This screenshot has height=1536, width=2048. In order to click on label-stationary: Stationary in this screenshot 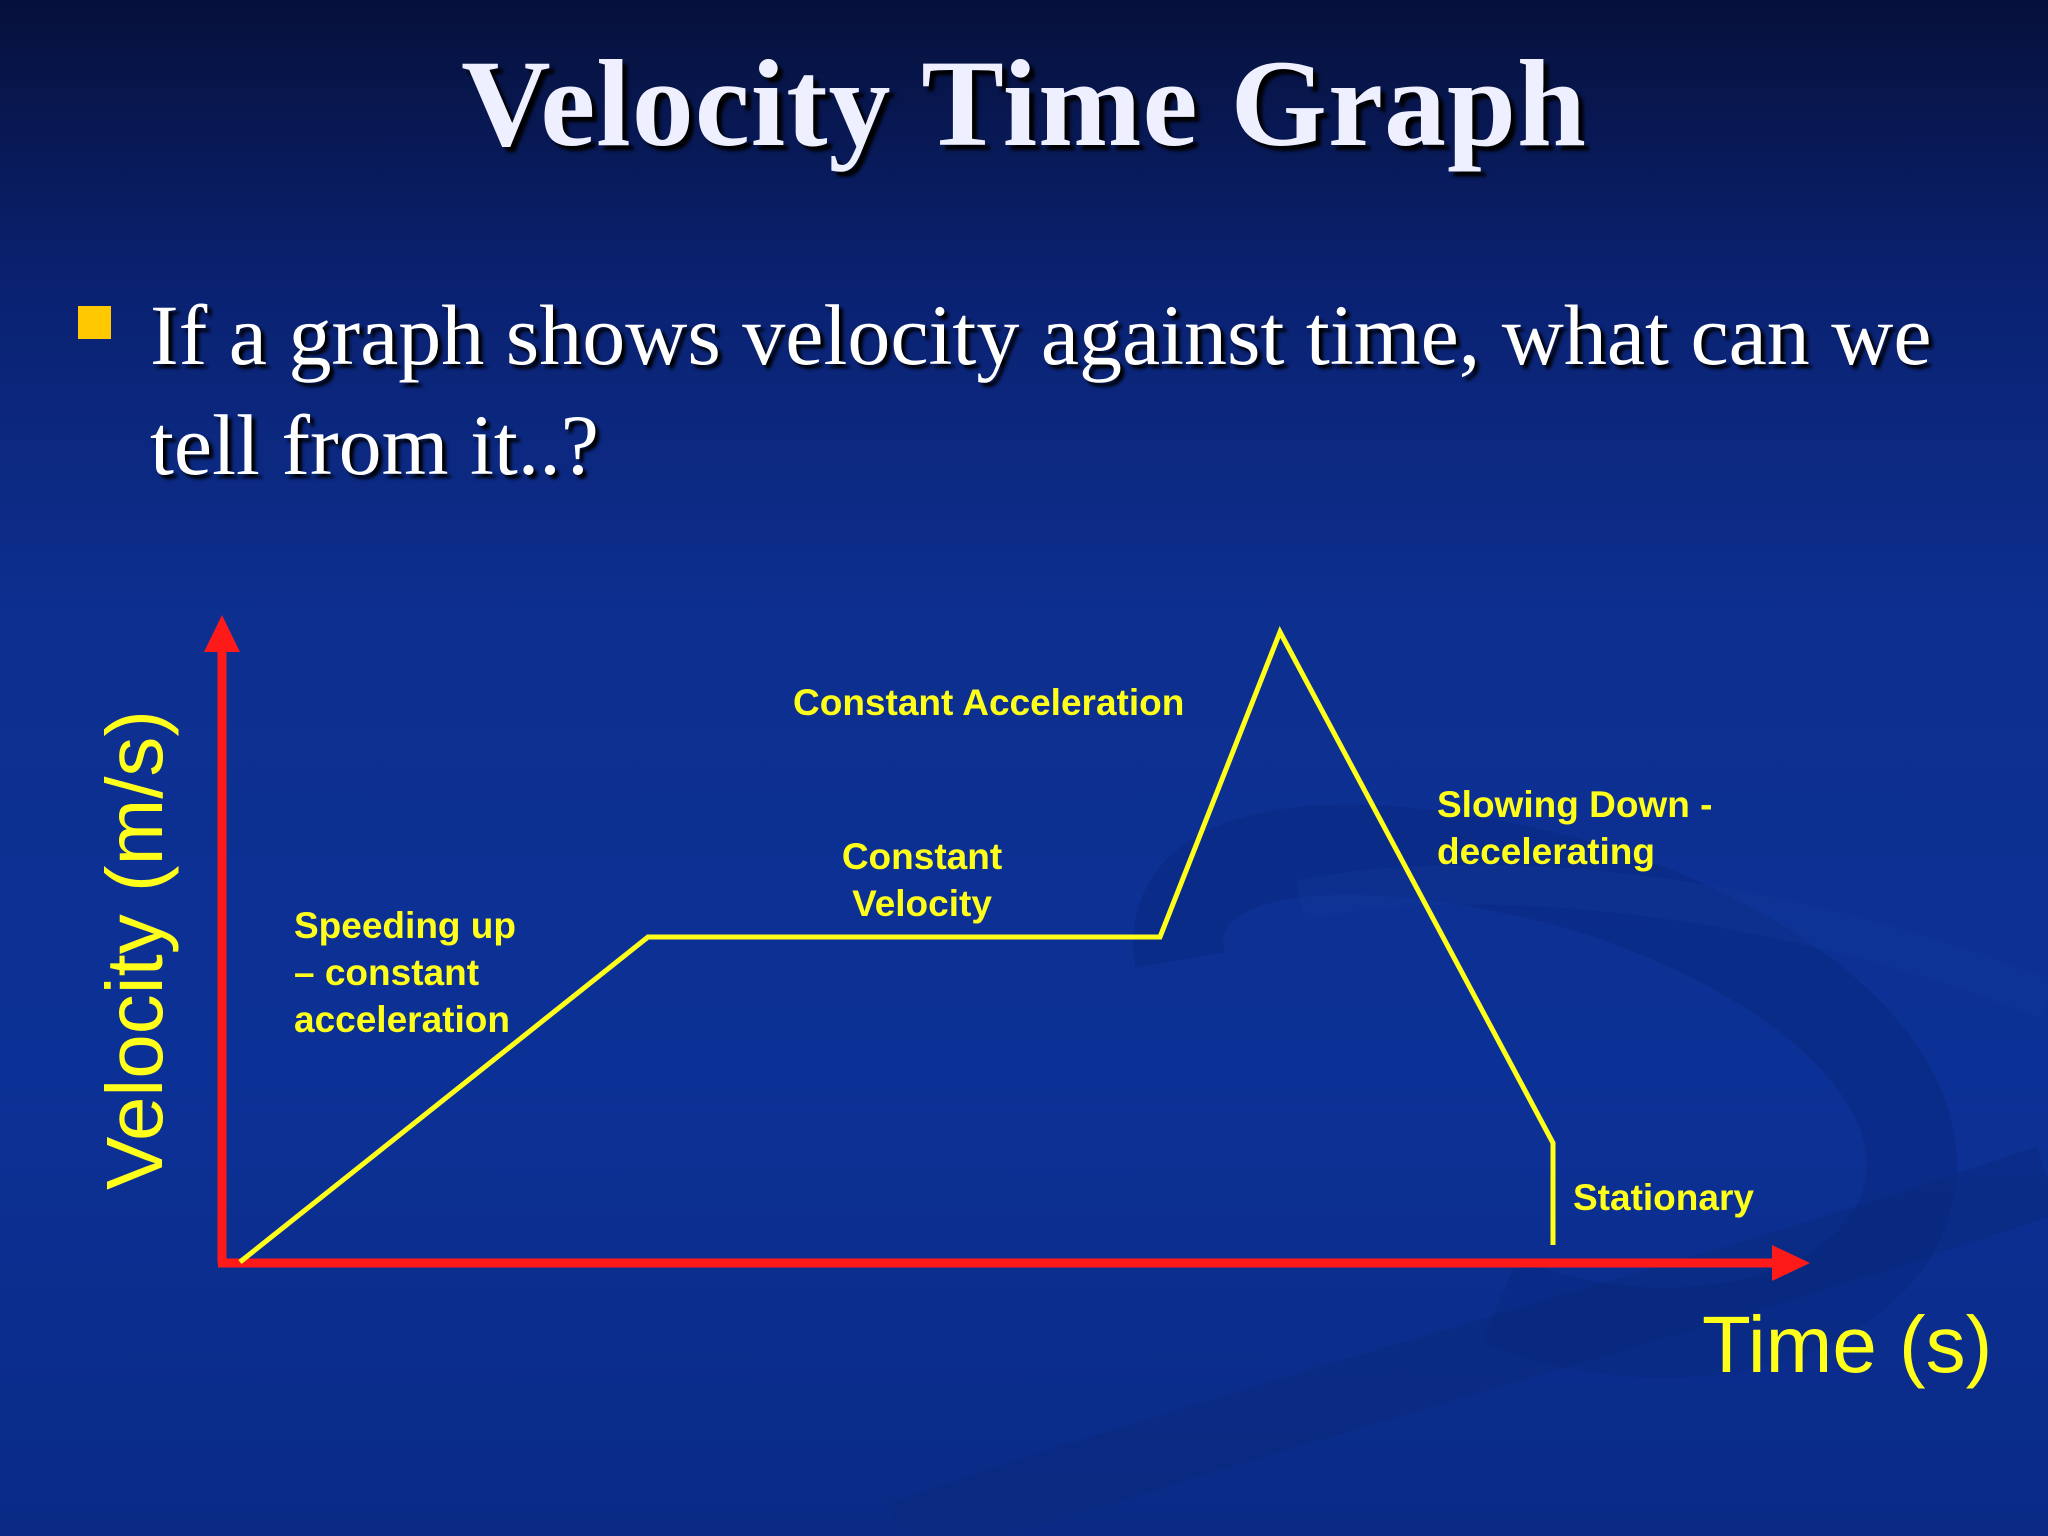, I will do `click(1663, 1197)`.